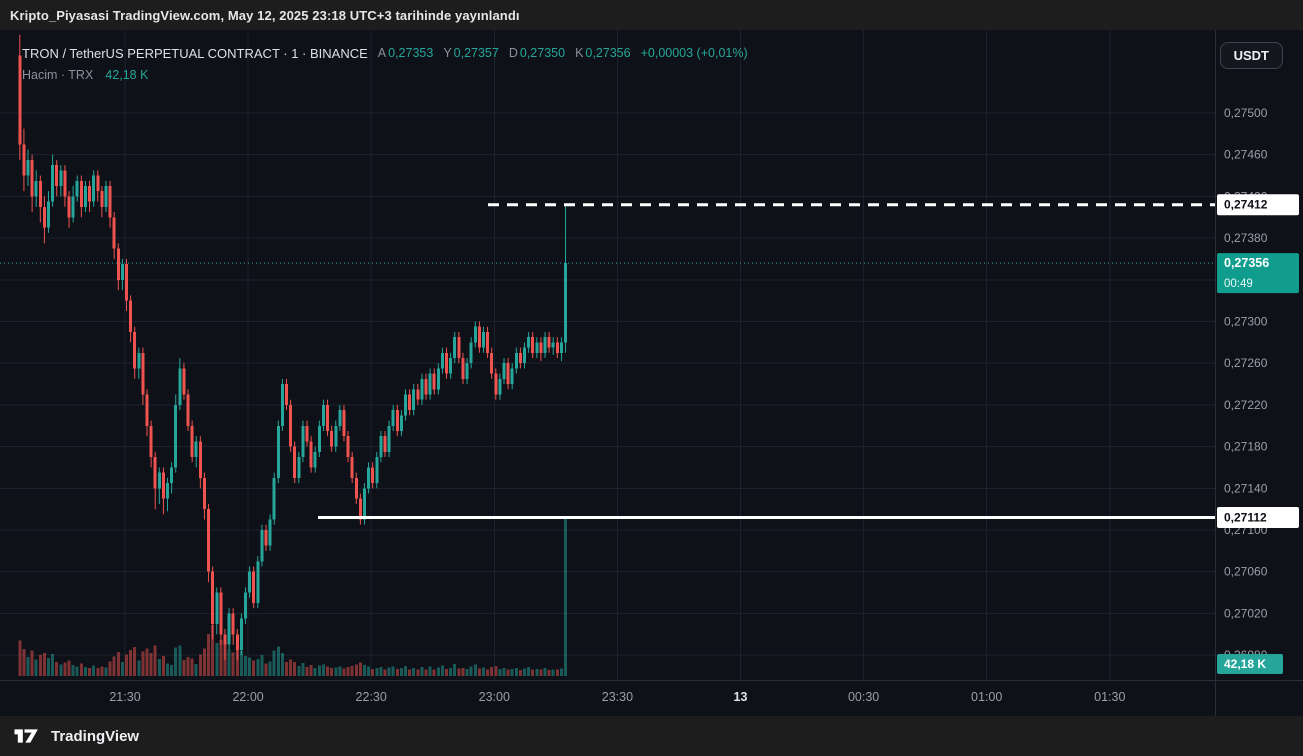  What do you see at coordinates (58, 75) in the screenshot?
I see `volume-title: Hacim · TRX` at bounding box center [58, 75].